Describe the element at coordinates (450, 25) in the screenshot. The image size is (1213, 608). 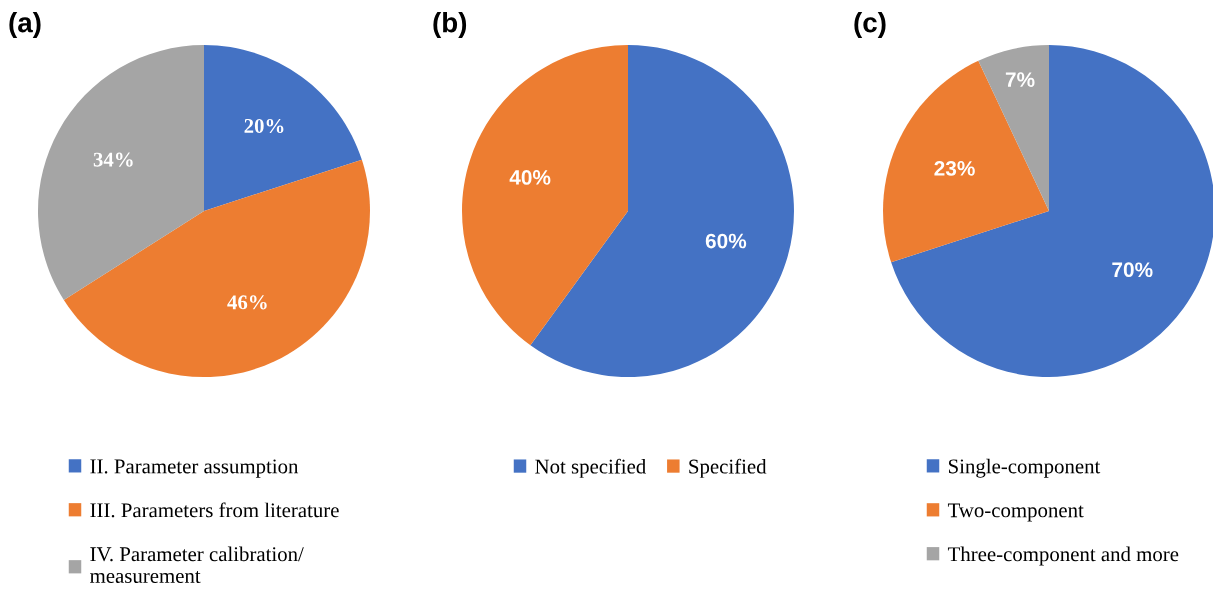
I see `chart-title: (b)` at that location.